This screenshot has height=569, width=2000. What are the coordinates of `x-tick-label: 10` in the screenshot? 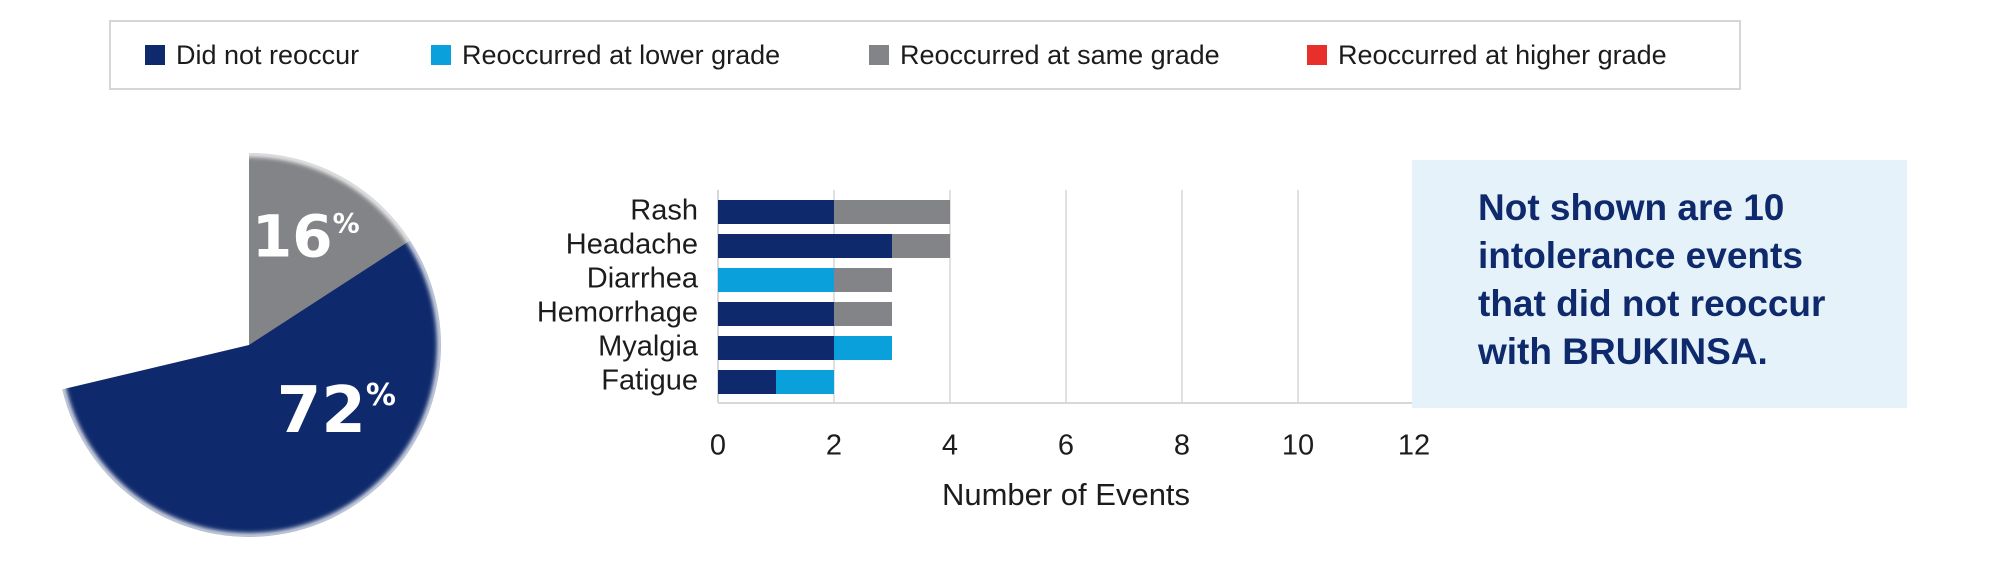 It's located at (1298, 446).